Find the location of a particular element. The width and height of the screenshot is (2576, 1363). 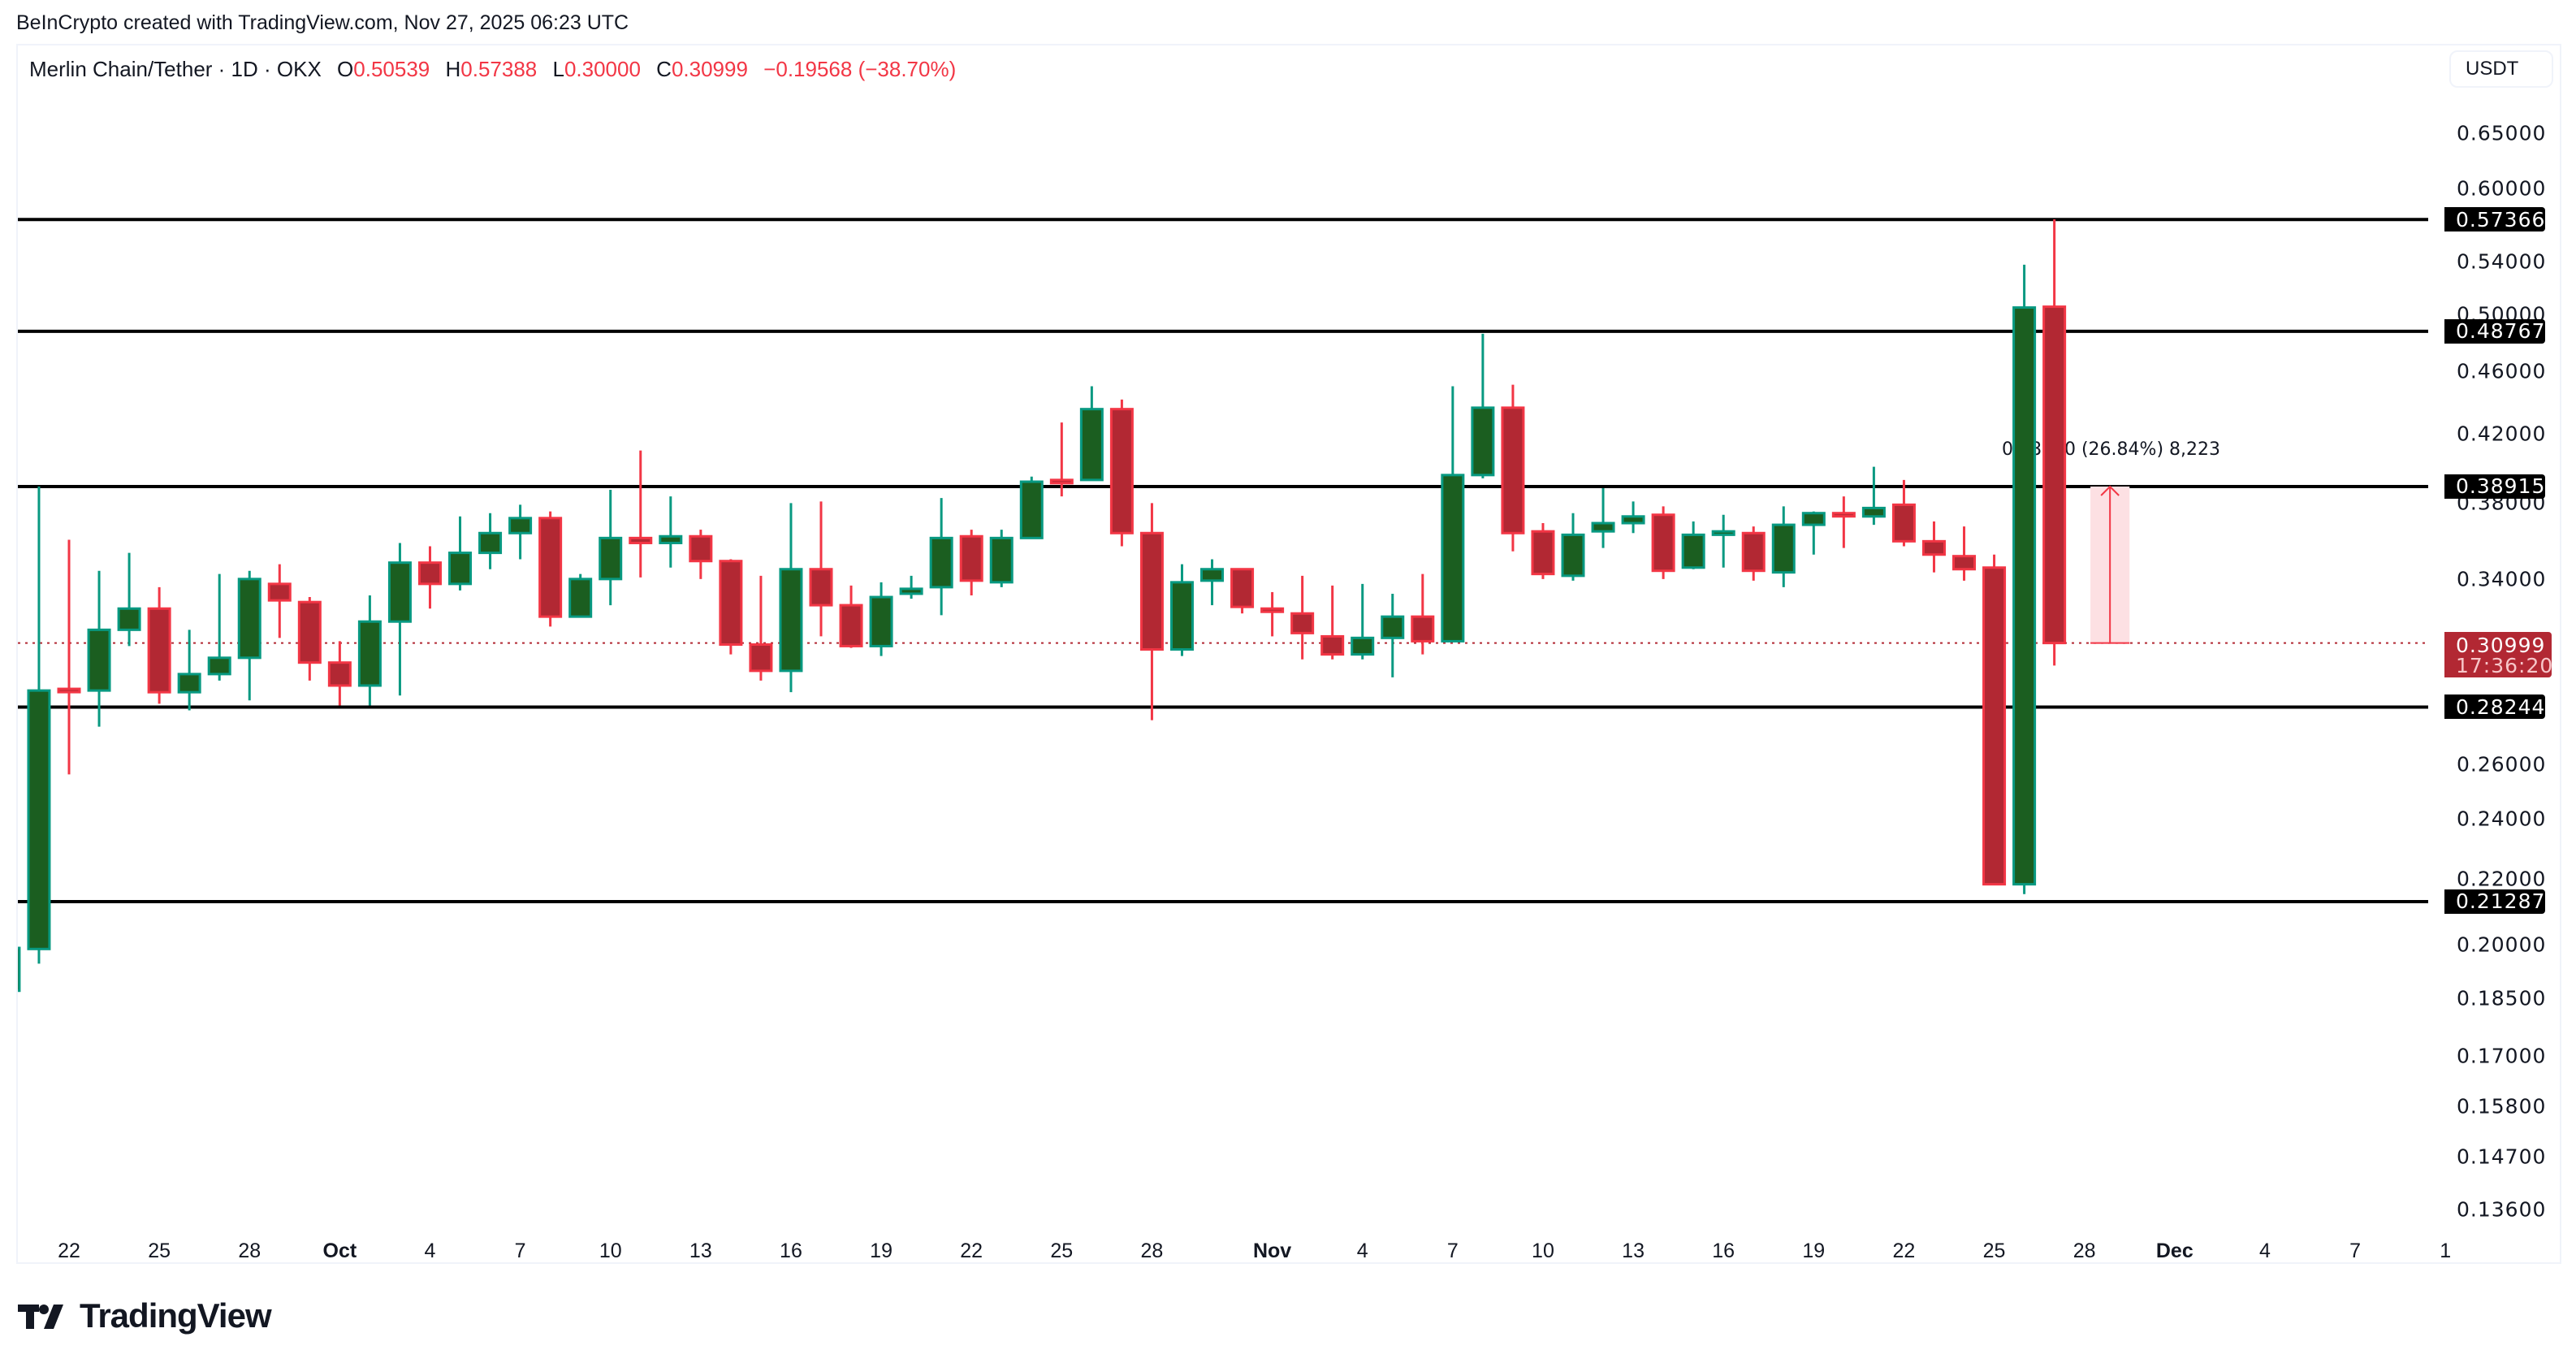

open-value: 0.50539 is located at coordinates (391, 69).